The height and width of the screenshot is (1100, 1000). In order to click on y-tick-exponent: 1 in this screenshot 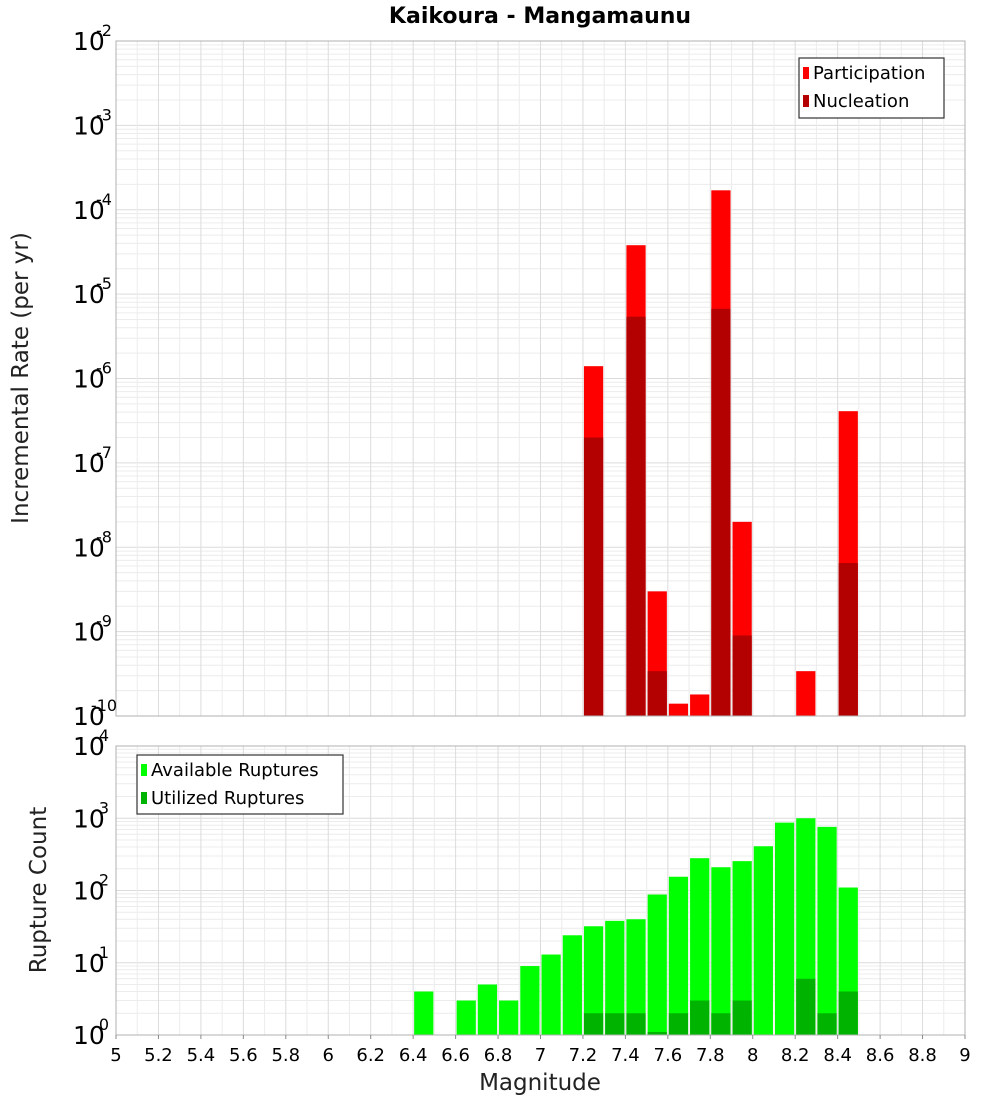, I will do `click(104, 952)`.